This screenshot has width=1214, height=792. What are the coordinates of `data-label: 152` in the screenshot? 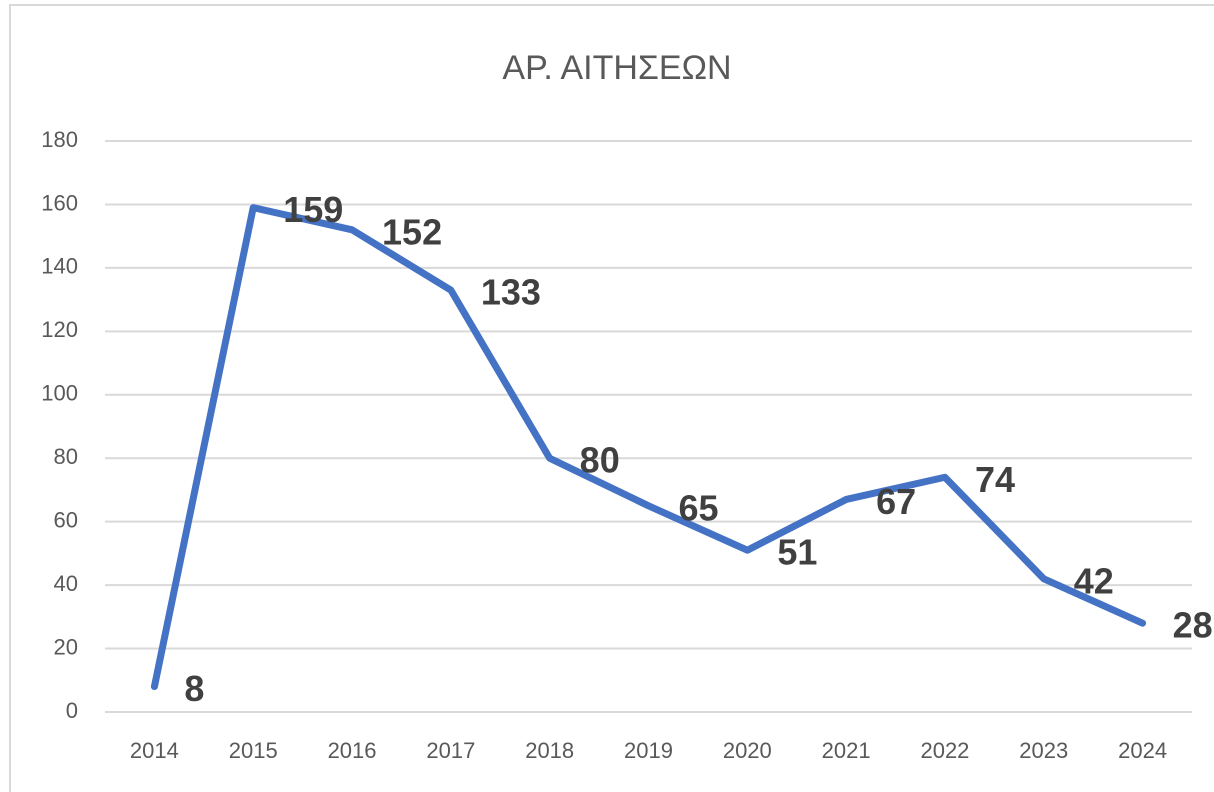 It's located at (412, 231).